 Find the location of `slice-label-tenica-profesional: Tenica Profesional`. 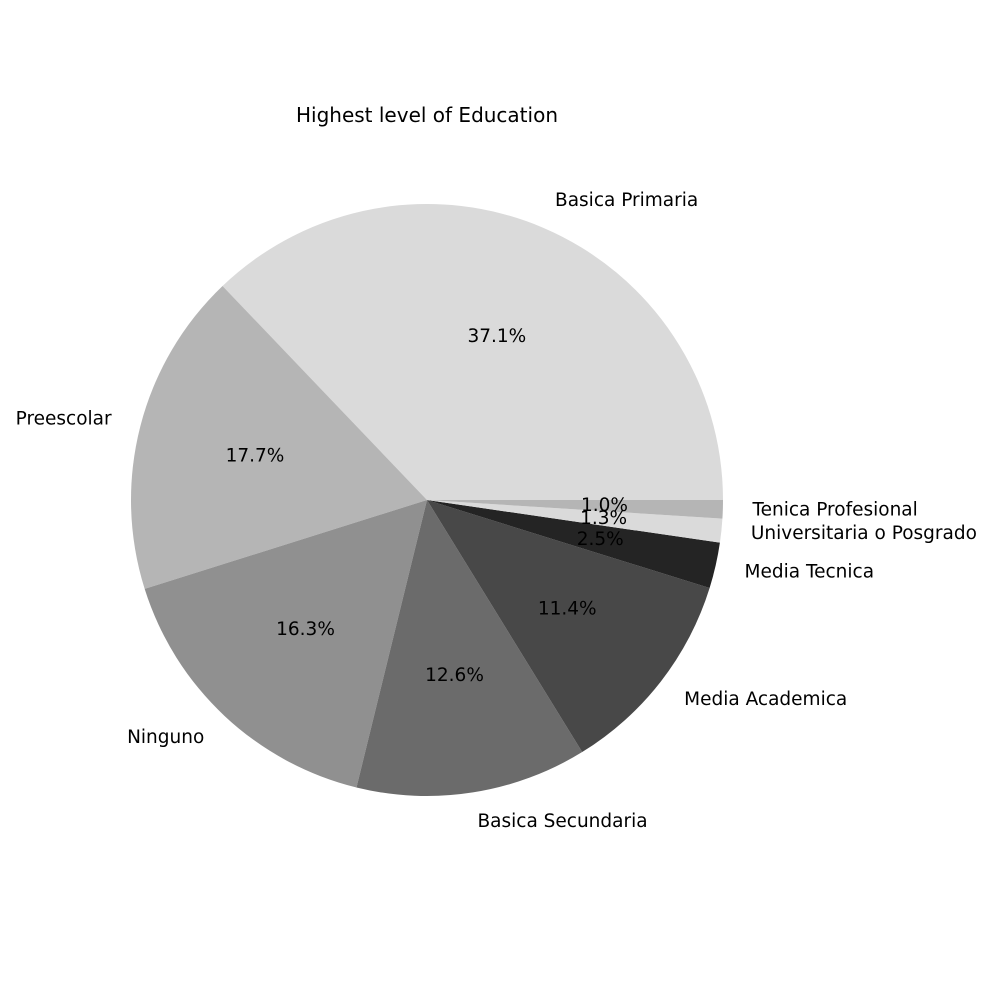

slice-label-tenica-profesional: Tenica Profesional is located at coordinates (834, 510).